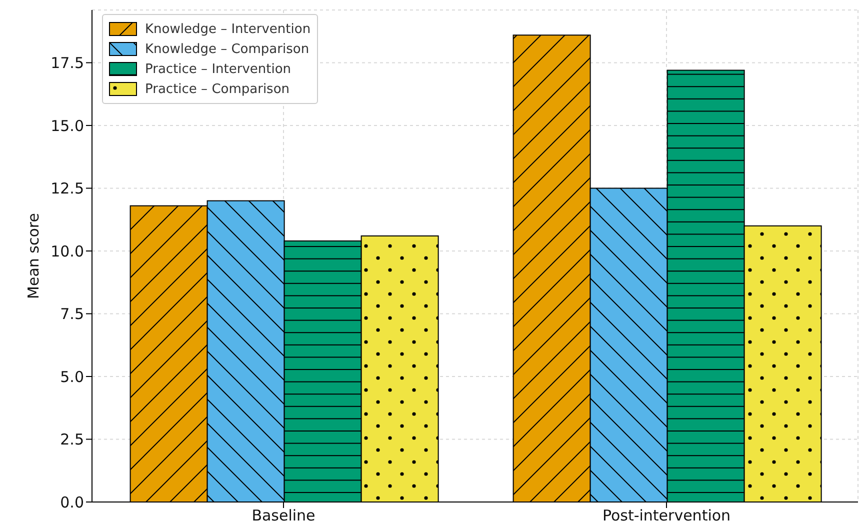  Describe the element at coordinates (67, 63) in the screenshot. I see `y-tick-label: 17.5` at that location.